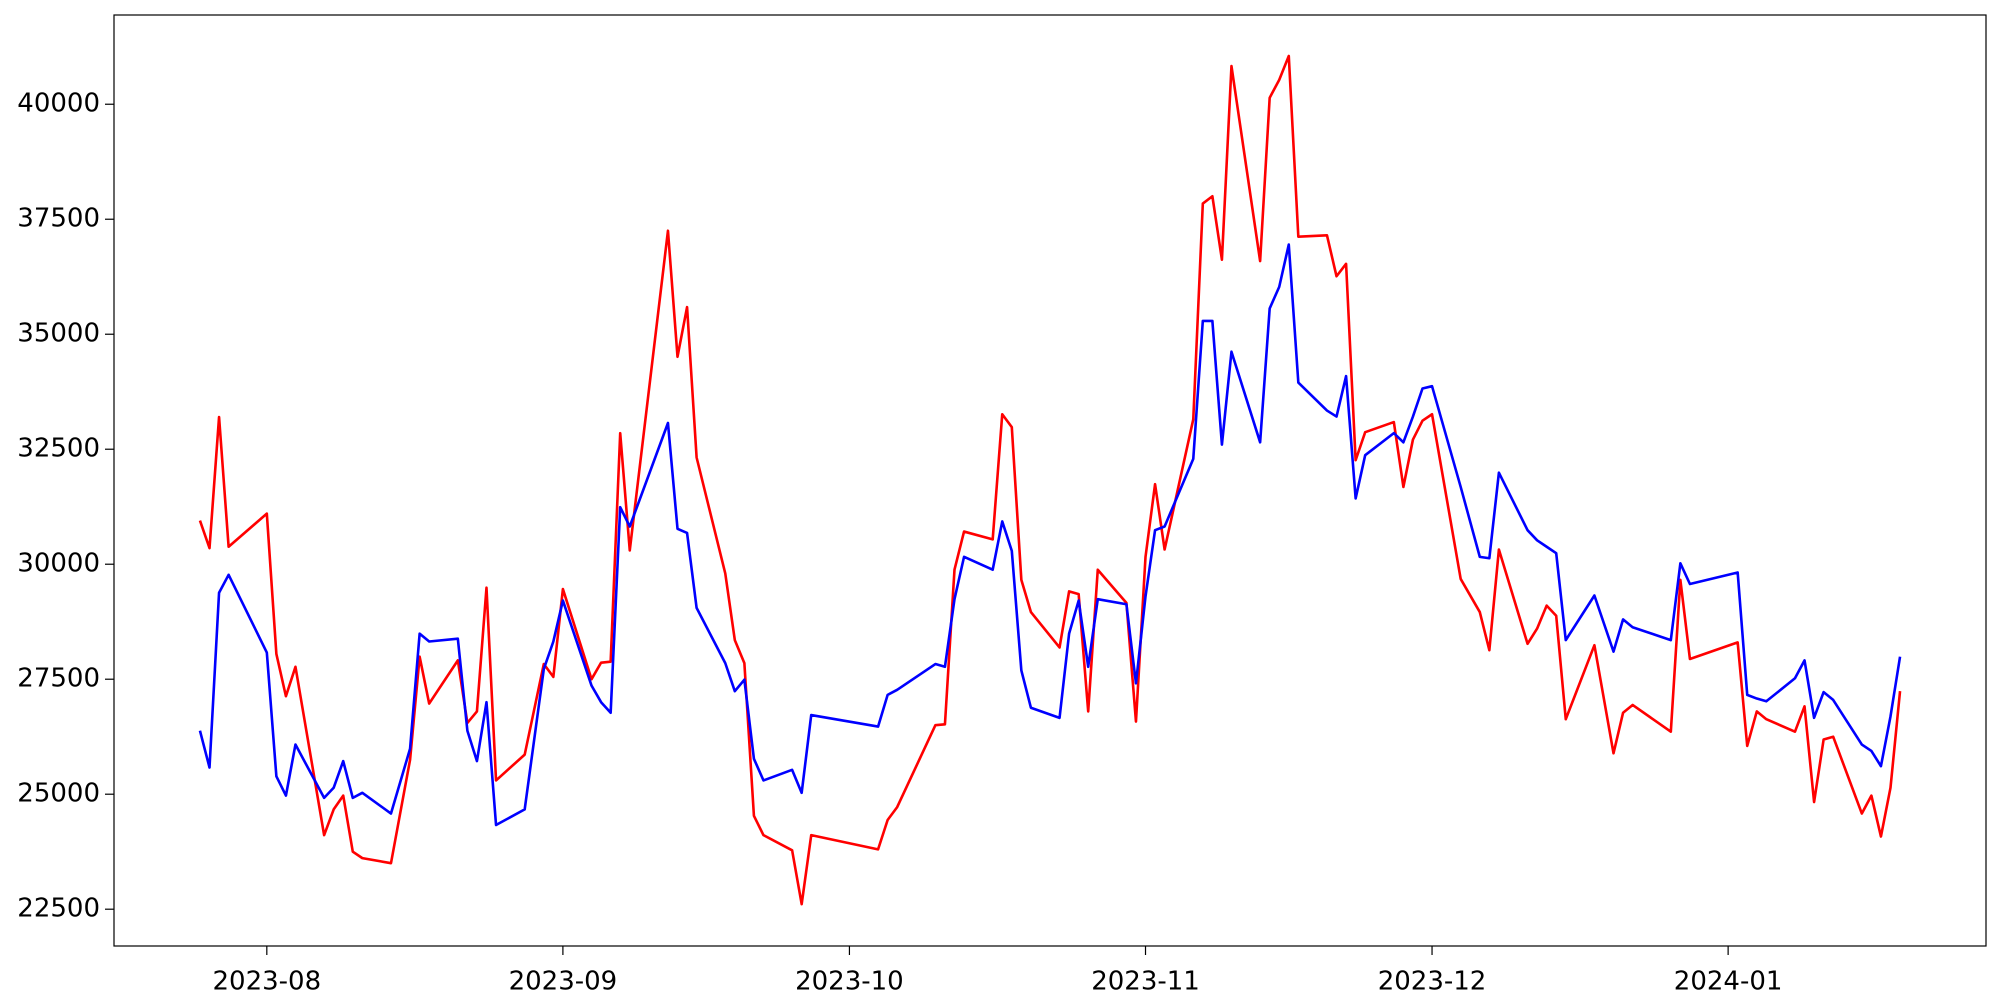 This screenshot has height=1004, width=2000. Describe the element at coordinates (1728, 982) in the screenshot. I see `x-tick-label: 2024-01` at that location.